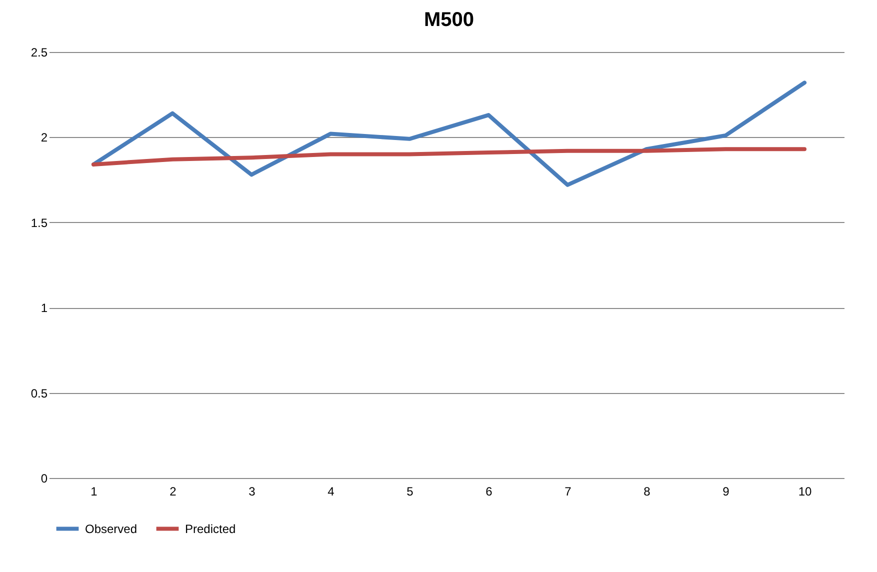 Image resolution: width=877 pixels, height=572 pixels. Describe the element at coordinates (39, 53) in the screenshot. I see `y-tick-label: 2.5` at that location.